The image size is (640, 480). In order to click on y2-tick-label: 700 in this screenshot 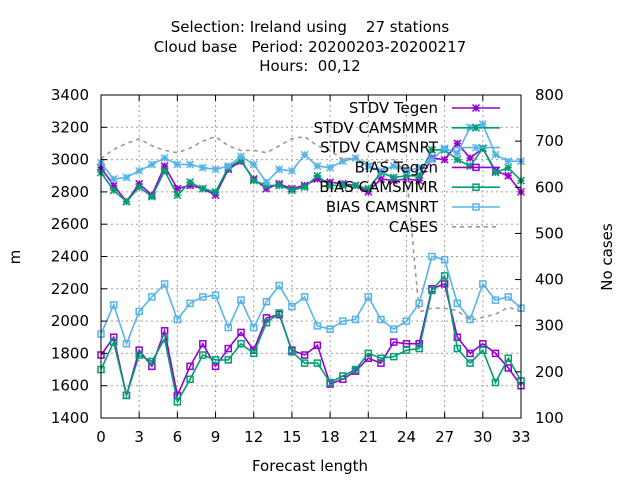, I will do `click(549, 141)`.